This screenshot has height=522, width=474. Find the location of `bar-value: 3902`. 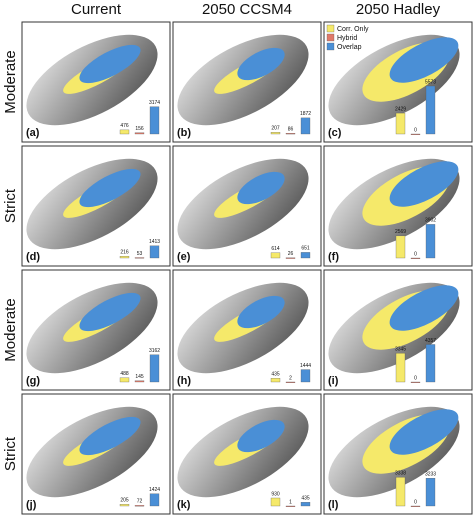

bar-value: 3902 is located at coordinates (430, 221).